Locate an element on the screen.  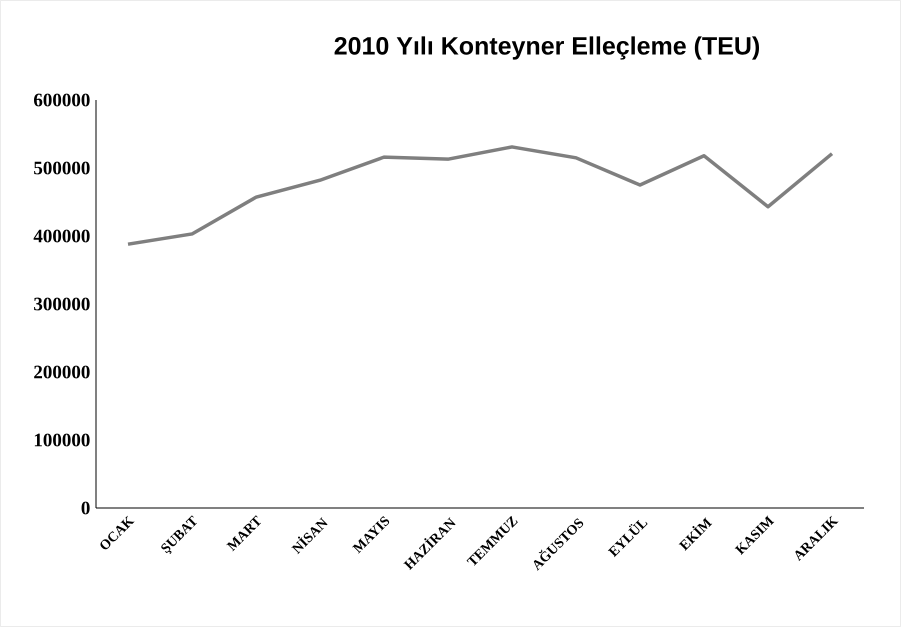
y-tick-label: 400000 is located at coordinates (62, 236).